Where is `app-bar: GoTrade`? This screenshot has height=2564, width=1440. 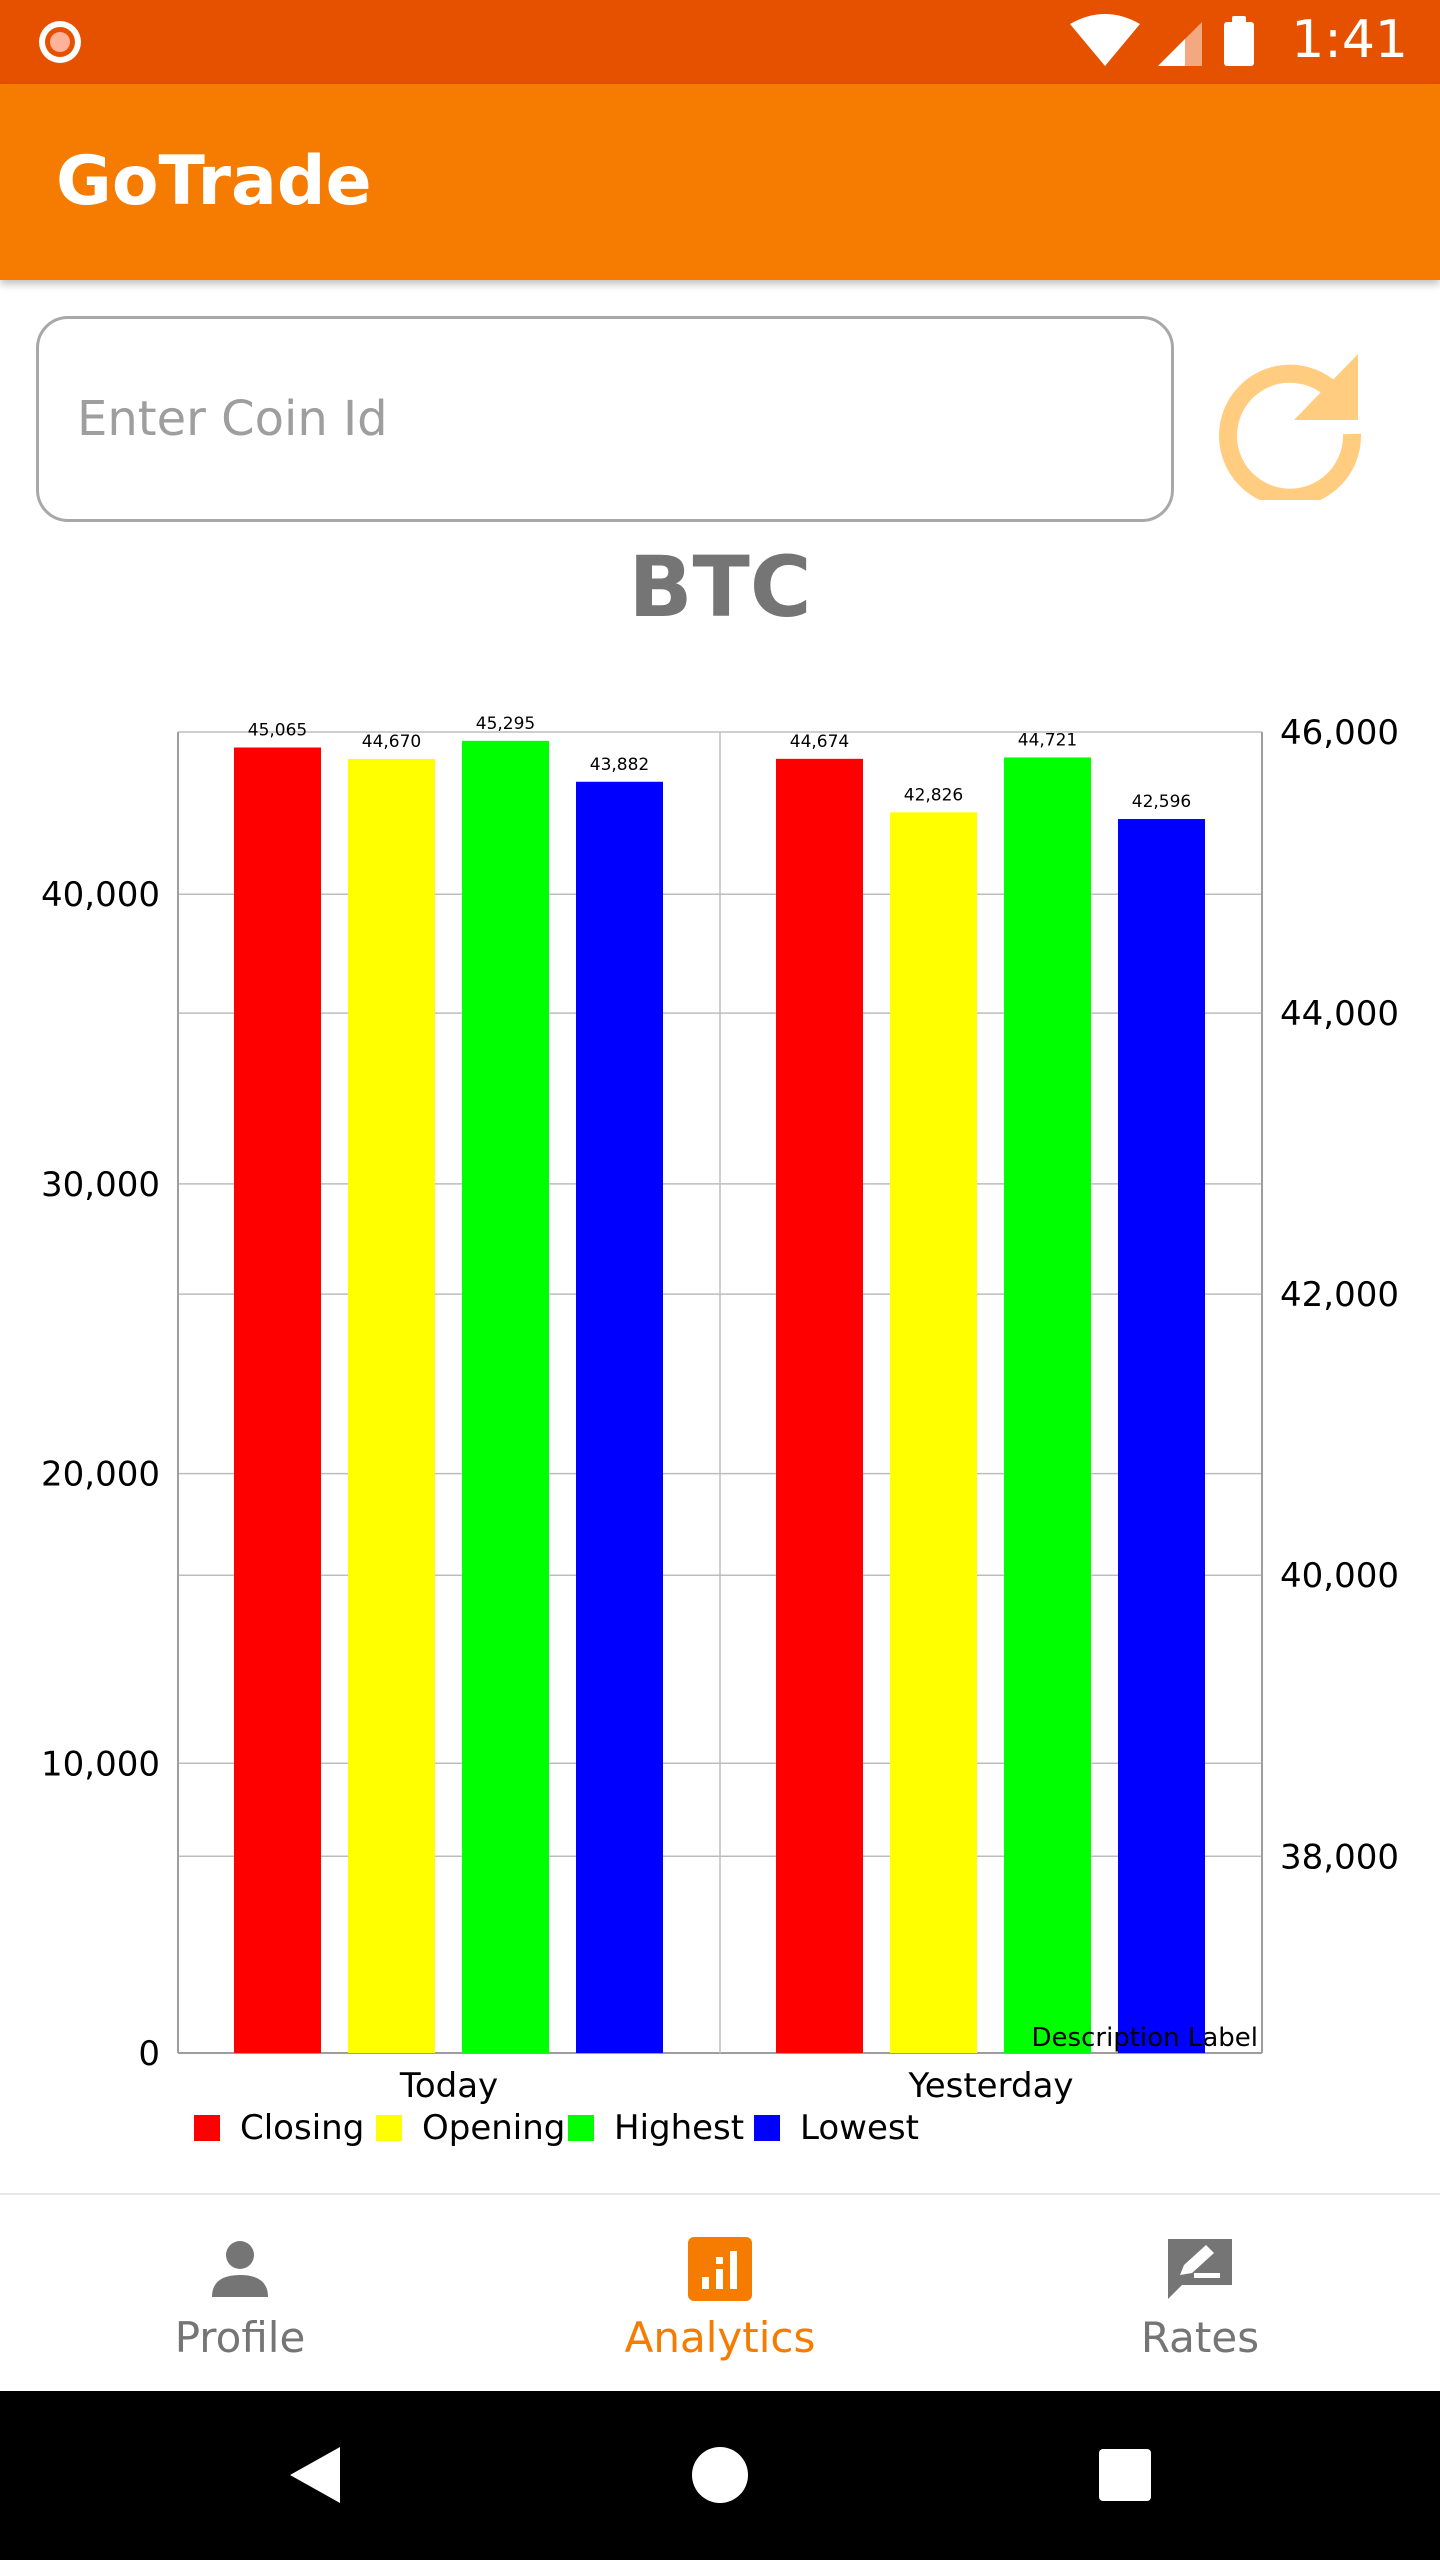 app-bar: GoTrade is located at coordinates (720, 182).